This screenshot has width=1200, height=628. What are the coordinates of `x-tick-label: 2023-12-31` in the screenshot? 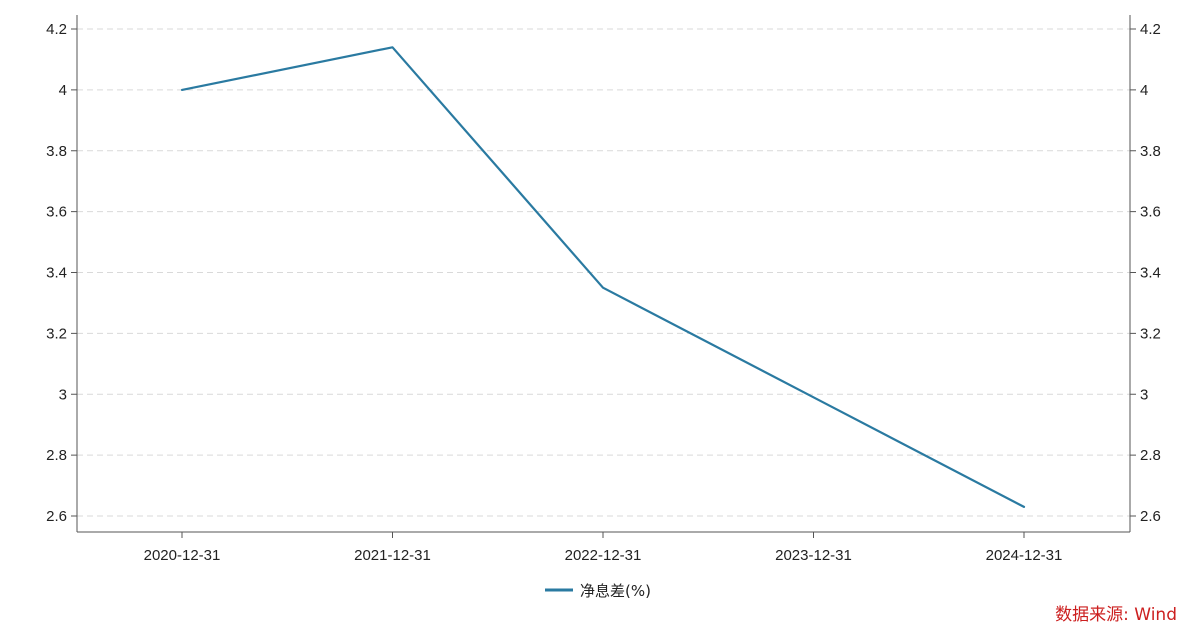 It's located at (813, 555).